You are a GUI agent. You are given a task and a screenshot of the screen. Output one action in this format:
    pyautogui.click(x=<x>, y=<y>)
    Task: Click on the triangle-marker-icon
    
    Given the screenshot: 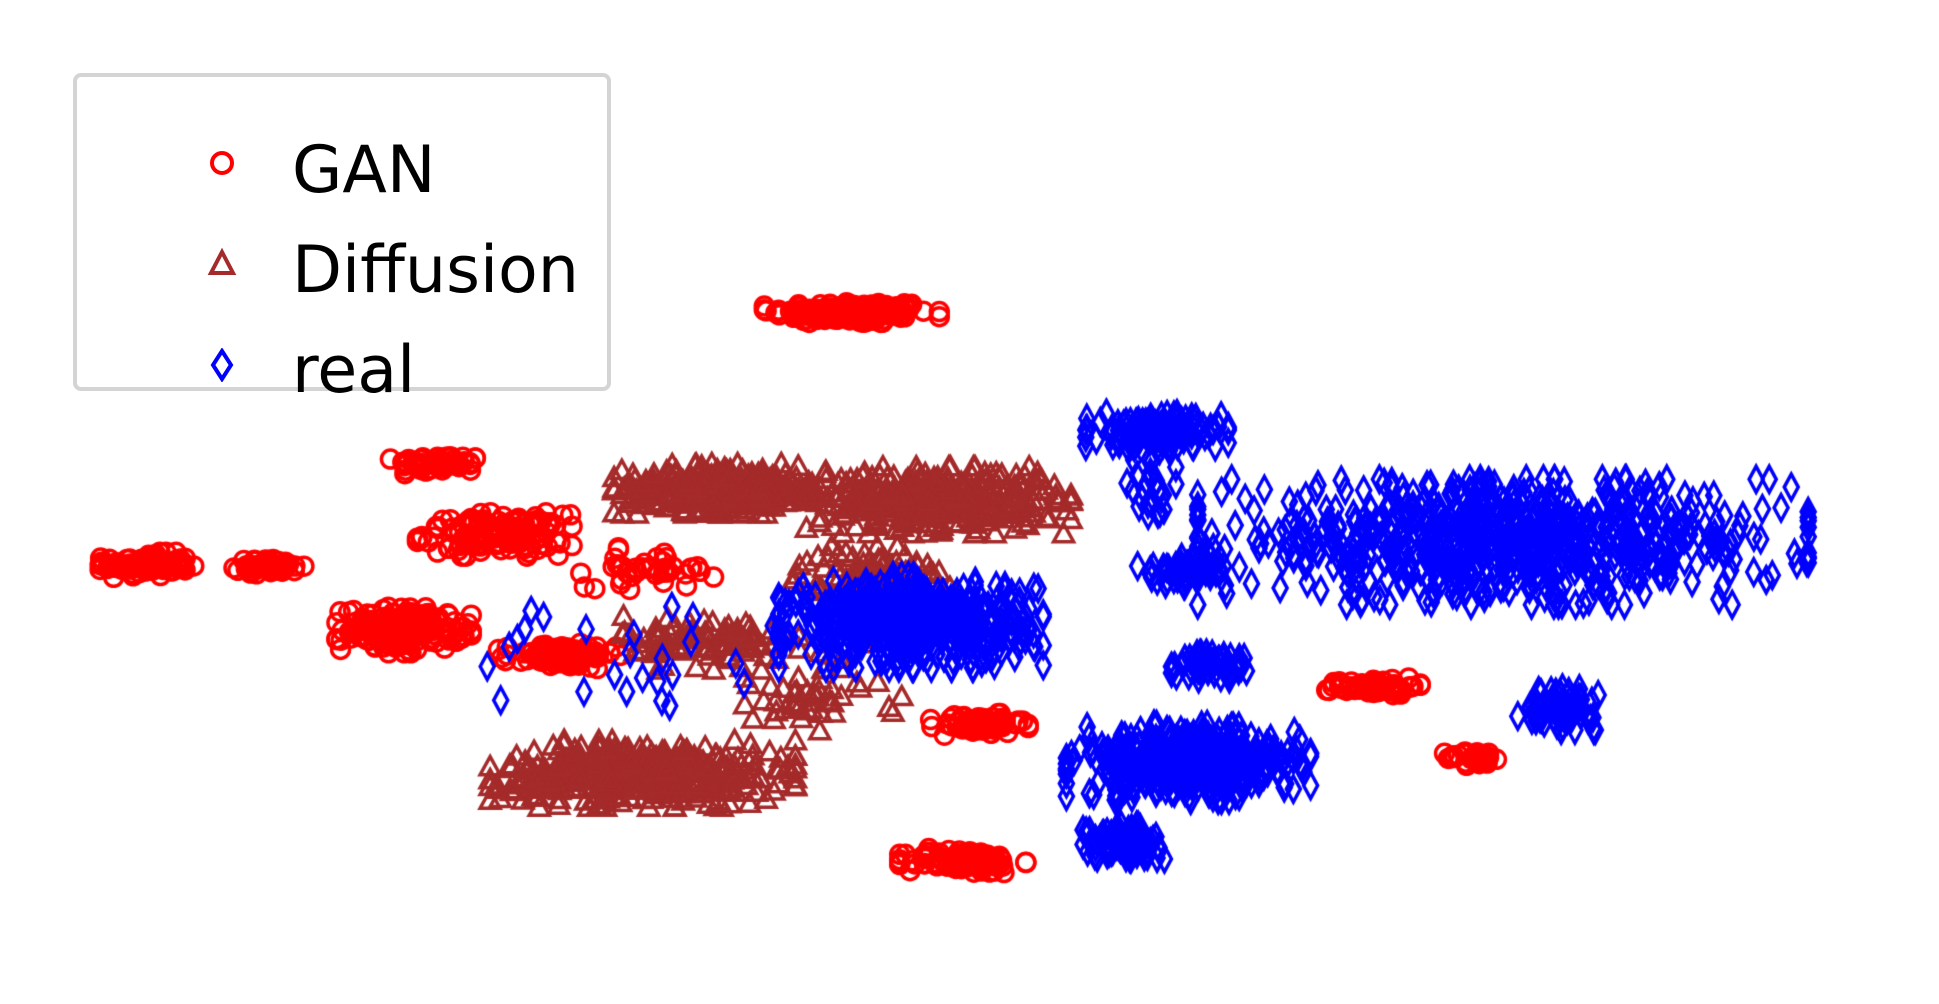 What is the action you would take?
    pyautogui.click(x=222, y=261)
    